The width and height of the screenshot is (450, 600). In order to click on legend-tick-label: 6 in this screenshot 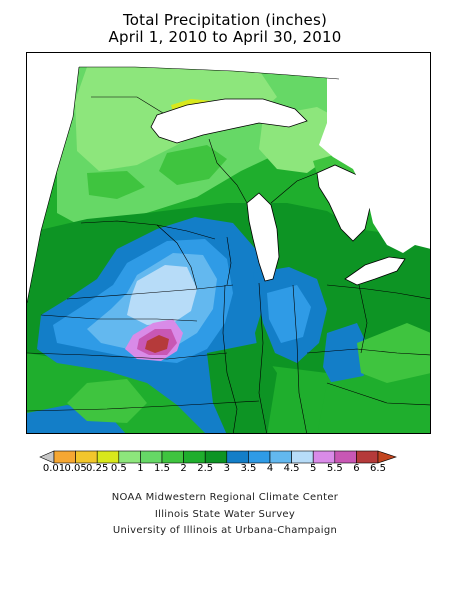, I will do `click(356, 468)`.